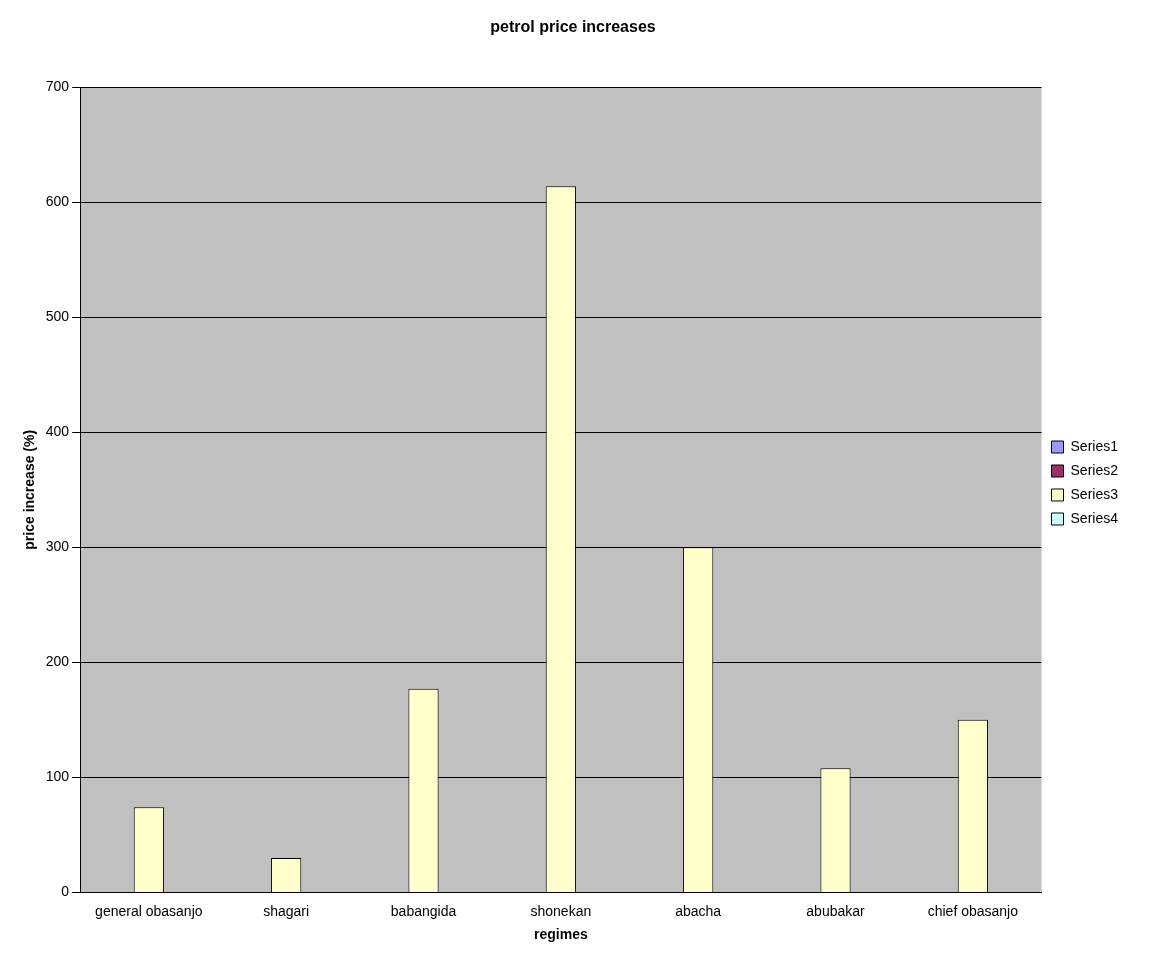 This screenshot has width=1149, height=974. What do you see at coordinates (57, 546) in the screenshot?
I see `y-tick-label: 300` at bounding box center [57, 546].